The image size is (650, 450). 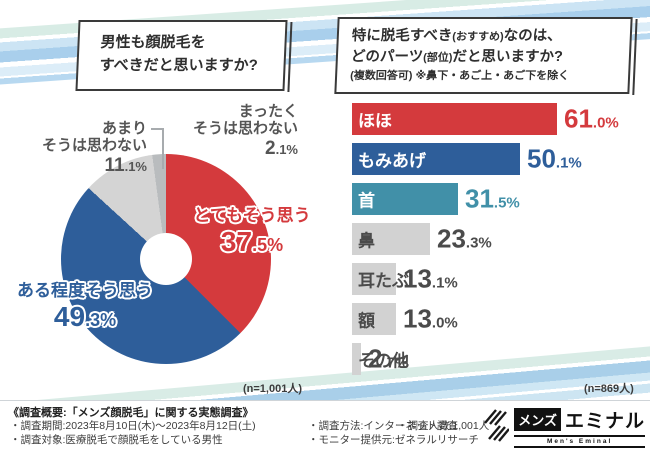 I want to click on bar-value: 61.0%, so click(x=591, y=119).